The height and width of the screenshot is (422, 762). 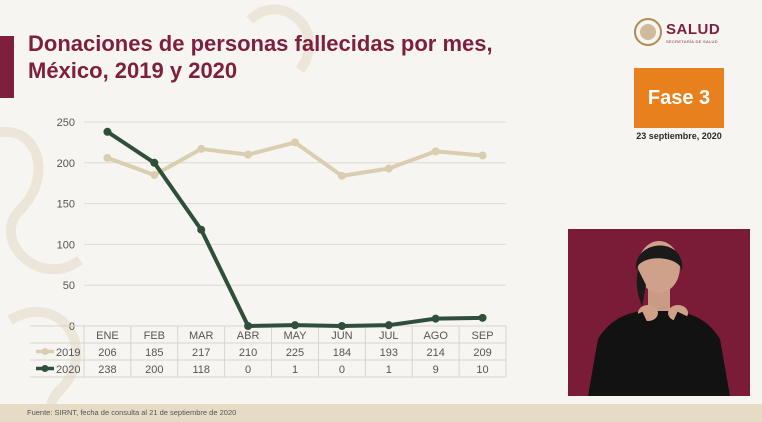 What do you see at coordinates (679, 98) in the screenshot?
I see `phase-badge: Fase 3` at bounding box center [679, 98].